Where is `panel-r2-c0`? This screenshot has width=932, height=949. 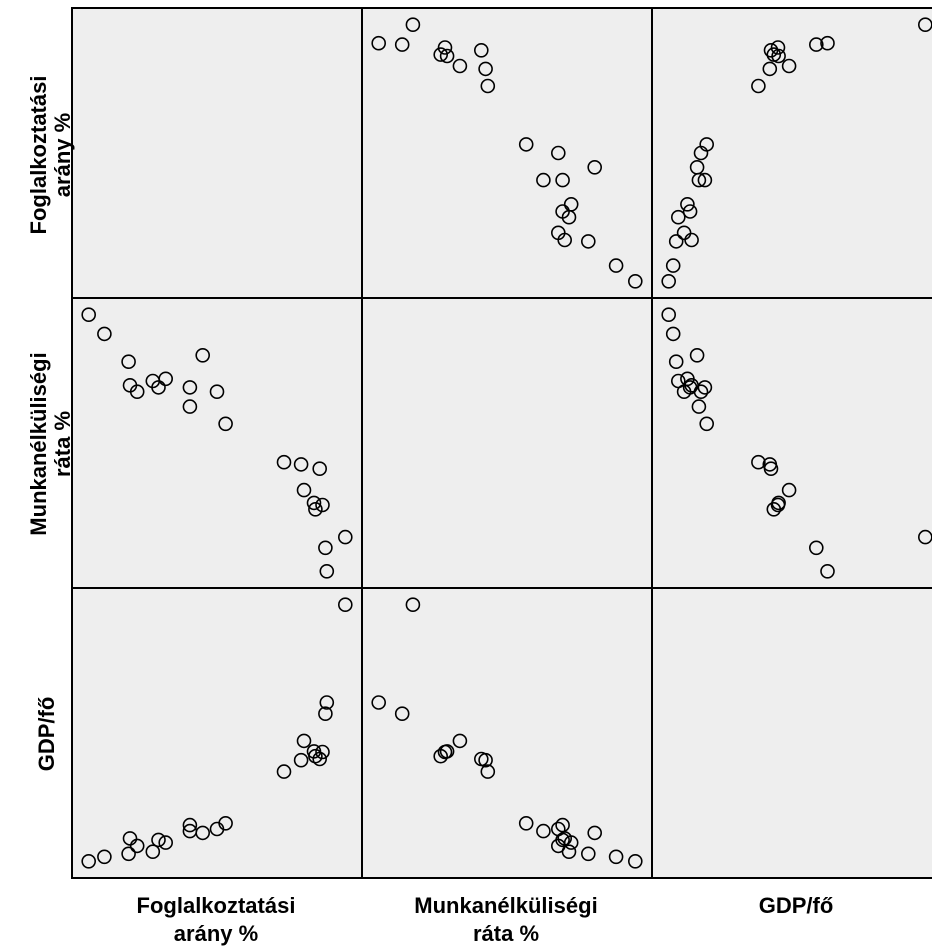 panel-r2-c0 is located at coordinates (217, 733).